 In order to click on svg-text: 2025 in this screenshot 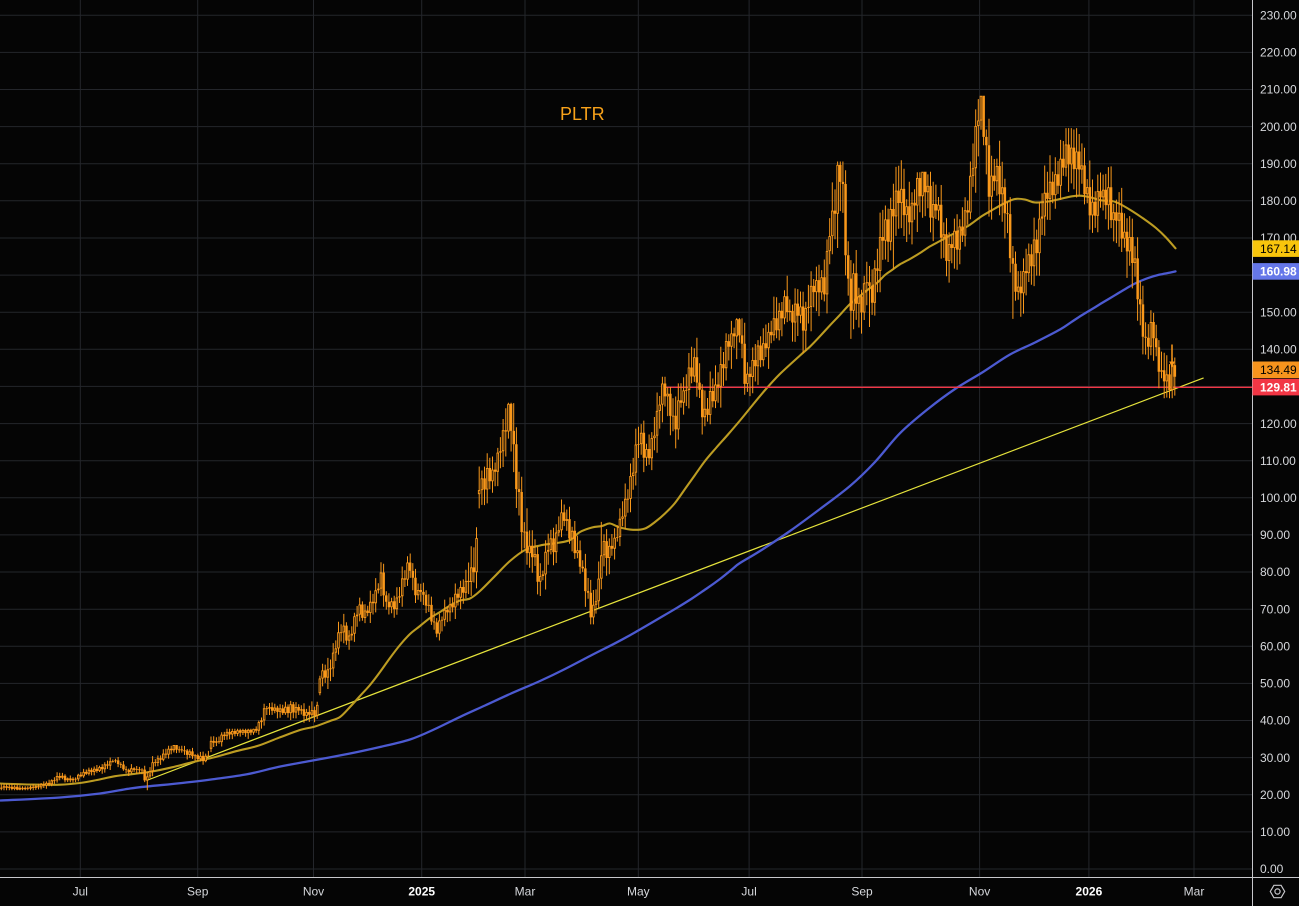, I will do `click(421, 892)`.